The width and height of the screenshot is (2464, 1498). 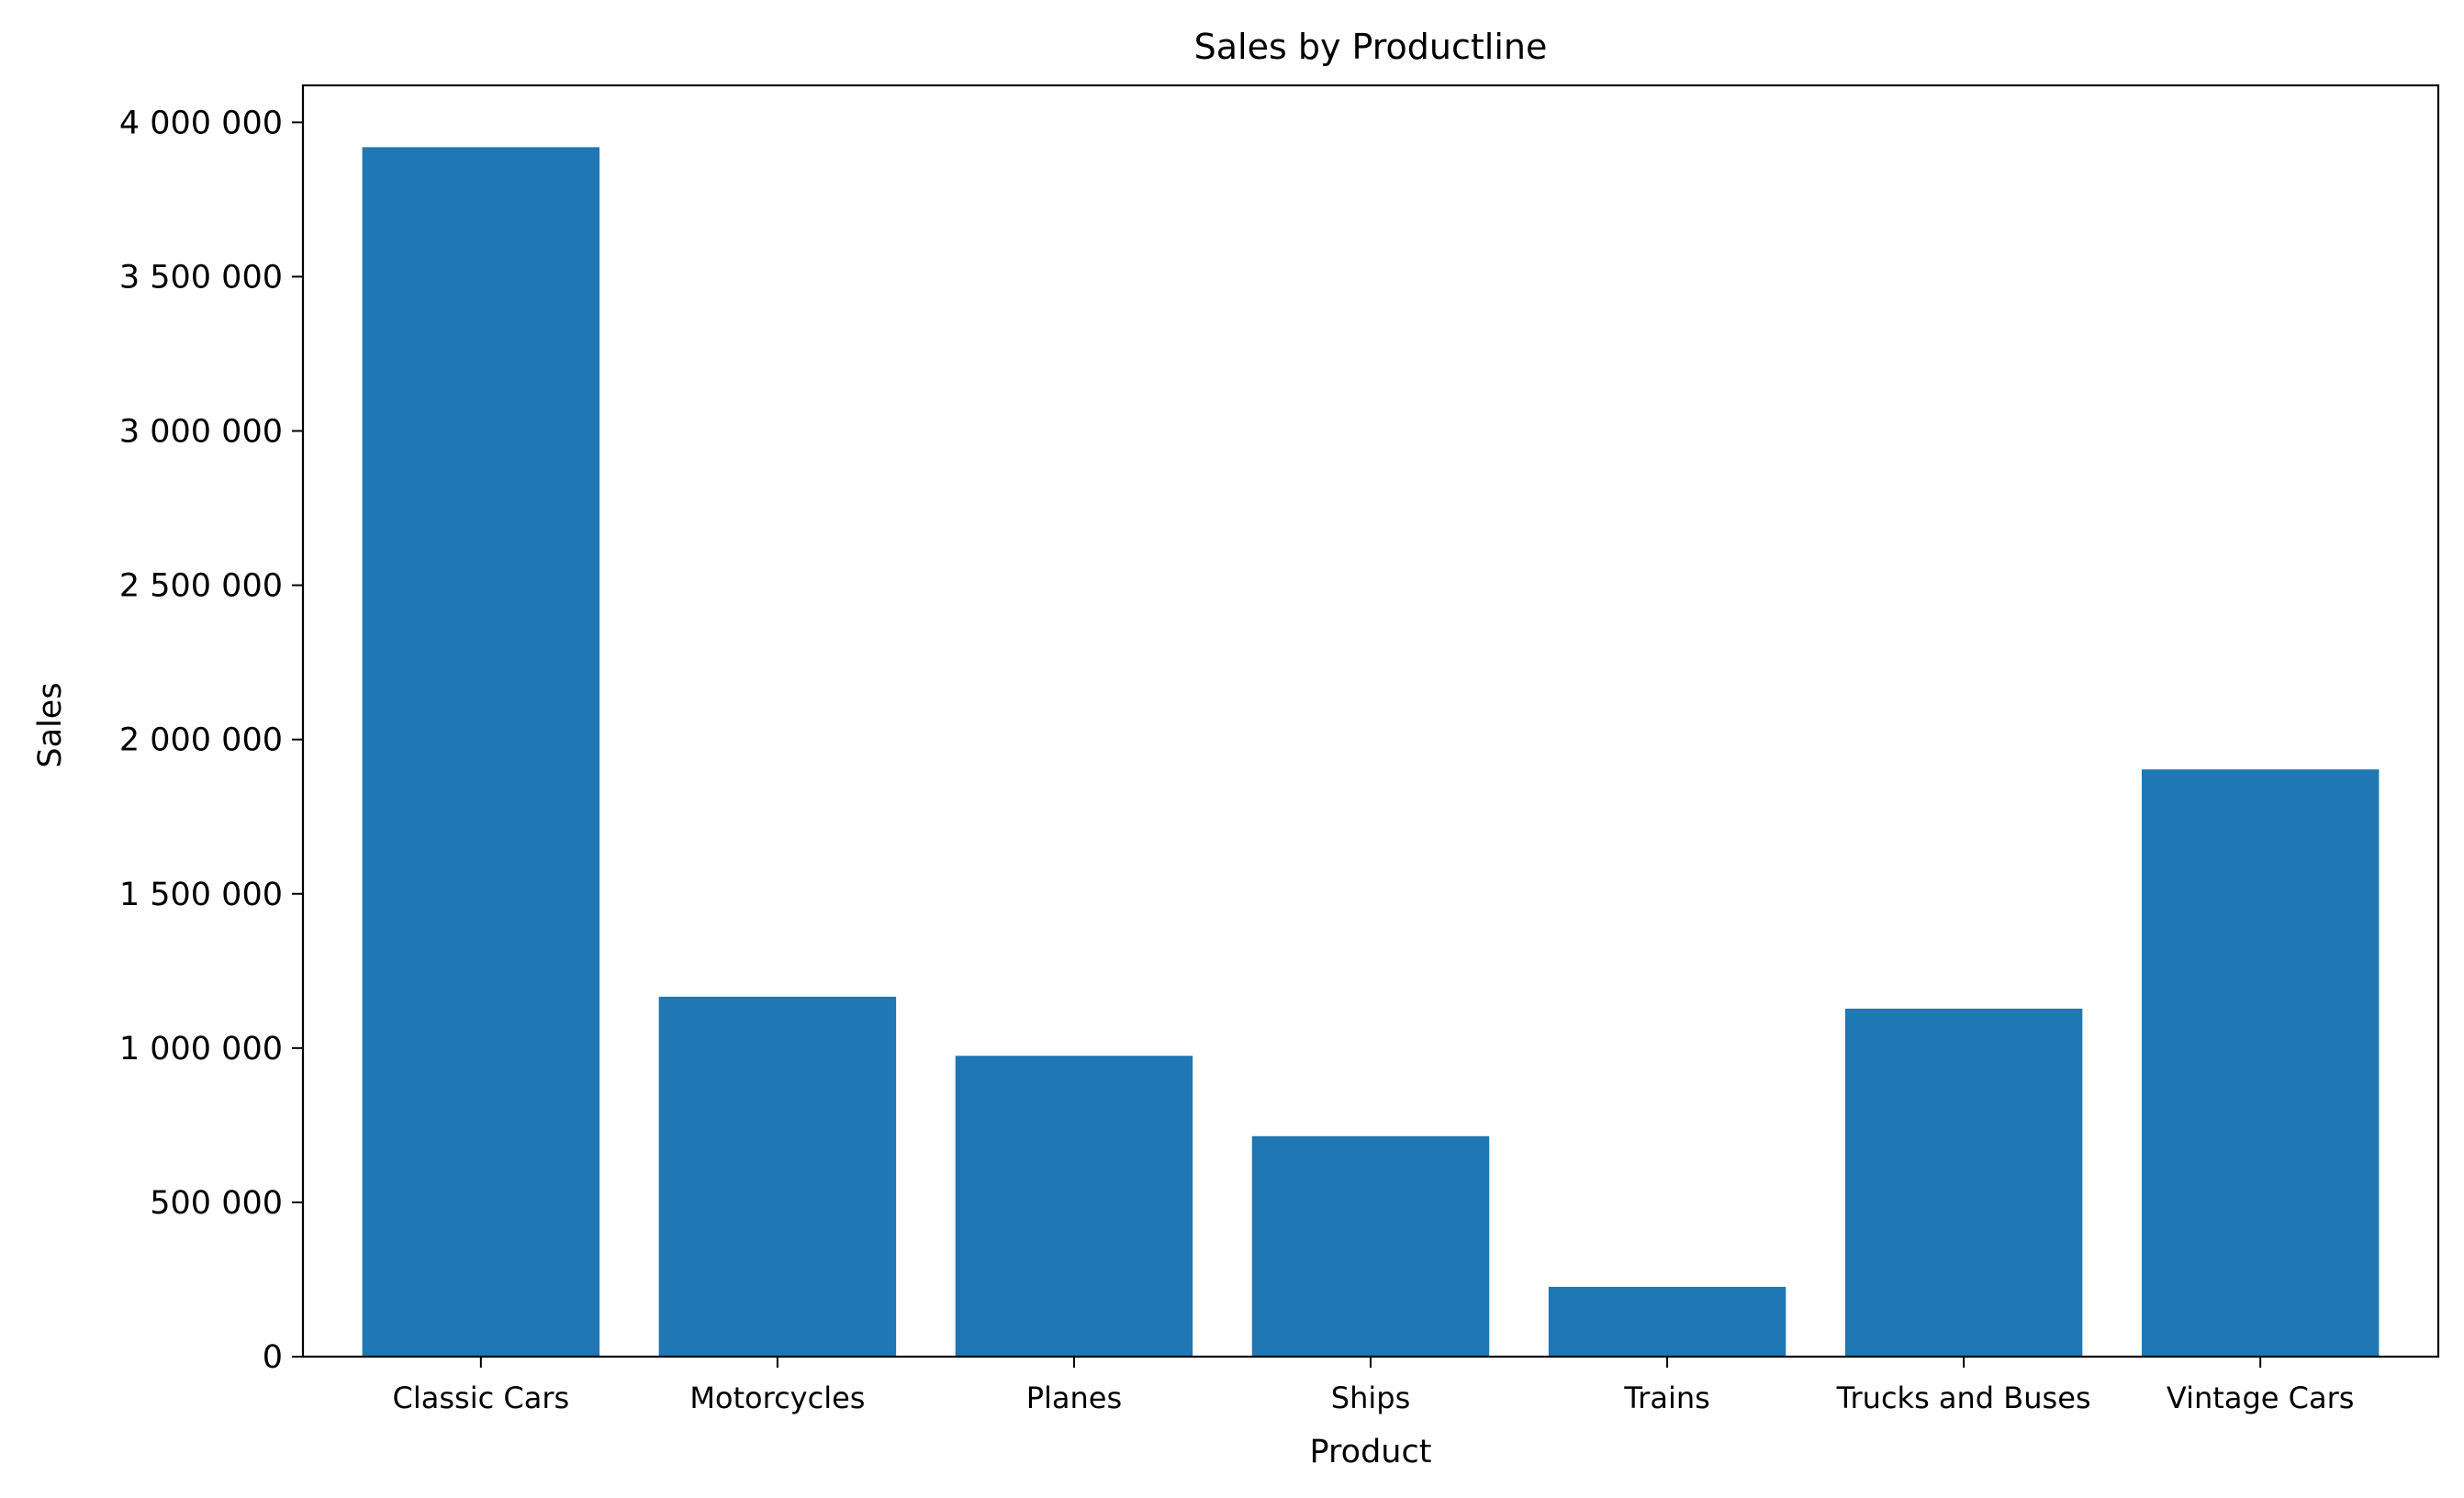 What do you see at coordinates (201, 586) in the screenshot?
I see `y-tick-label-5: 2 500 000` at bounding box center [201, 586].